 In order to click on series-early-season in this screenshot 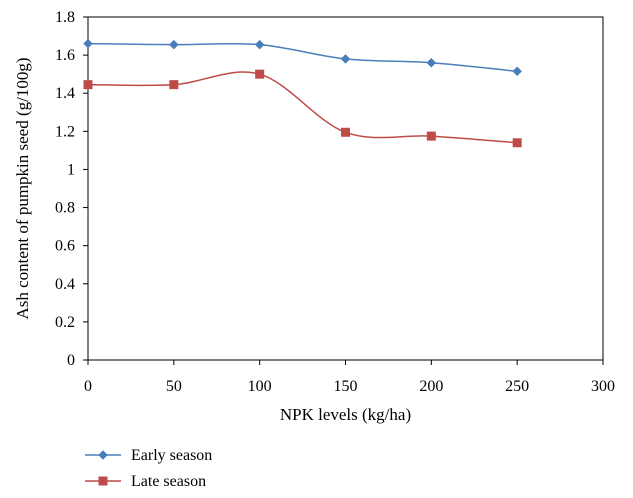, I will do `click(303, 57)`.